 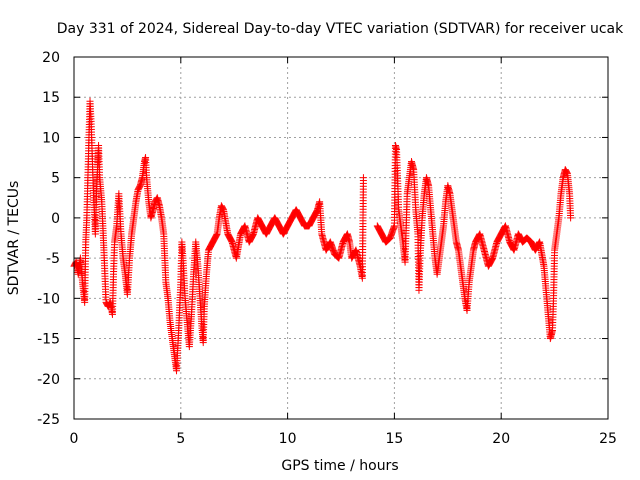 What do you see at coordinates (343, 439) in the screenshot?
I see `x-tick-labels: 0 5 10 15 20 25` at bounding box center [343, 439].